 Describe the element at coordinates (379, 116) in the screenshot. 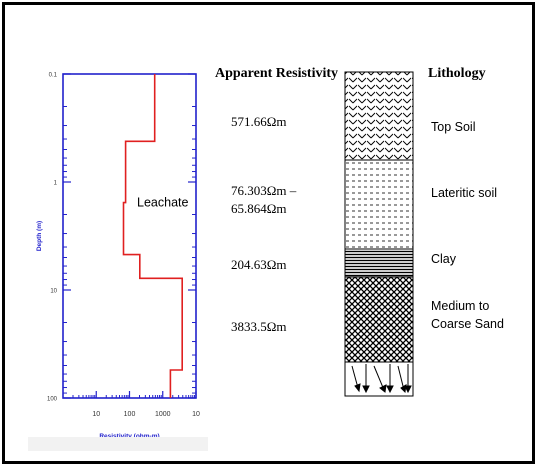

I see `layer-top-soil` at that location.